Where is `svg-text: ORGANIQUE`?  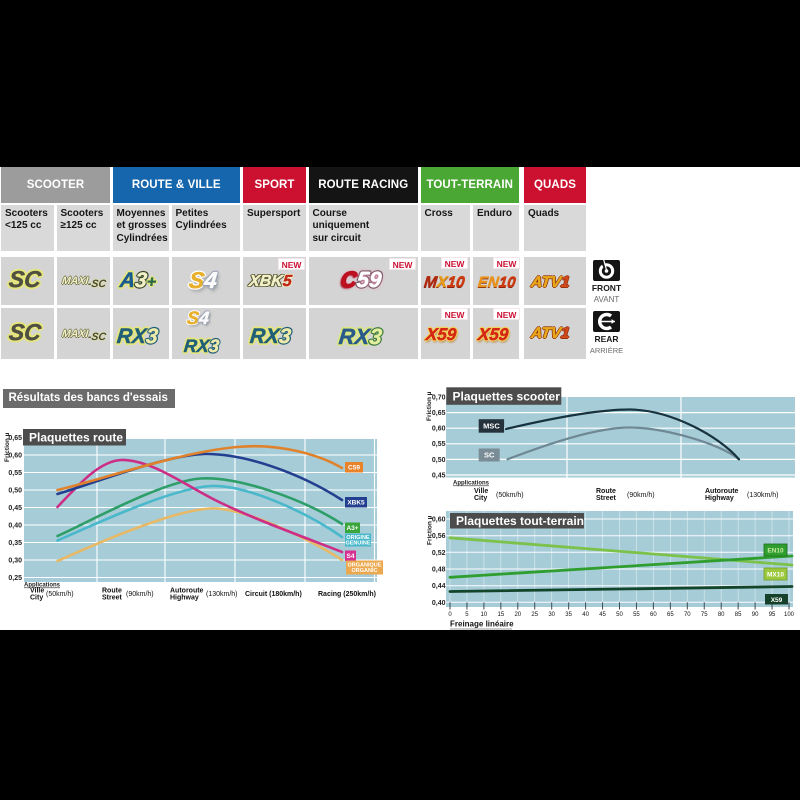 svg-text: ORGANIQUE is located at coordinates (365, 565).